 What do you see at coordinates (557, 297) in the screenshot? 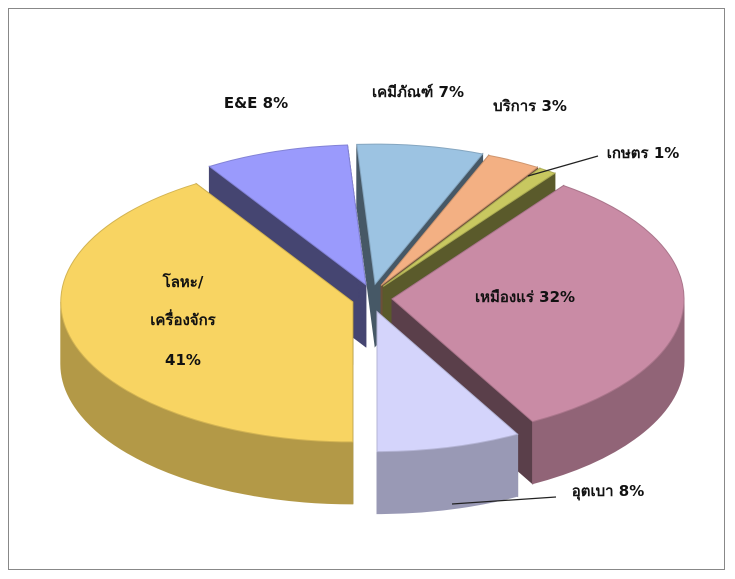
I see `label-part: 32%` at bounding box center [557, 297].